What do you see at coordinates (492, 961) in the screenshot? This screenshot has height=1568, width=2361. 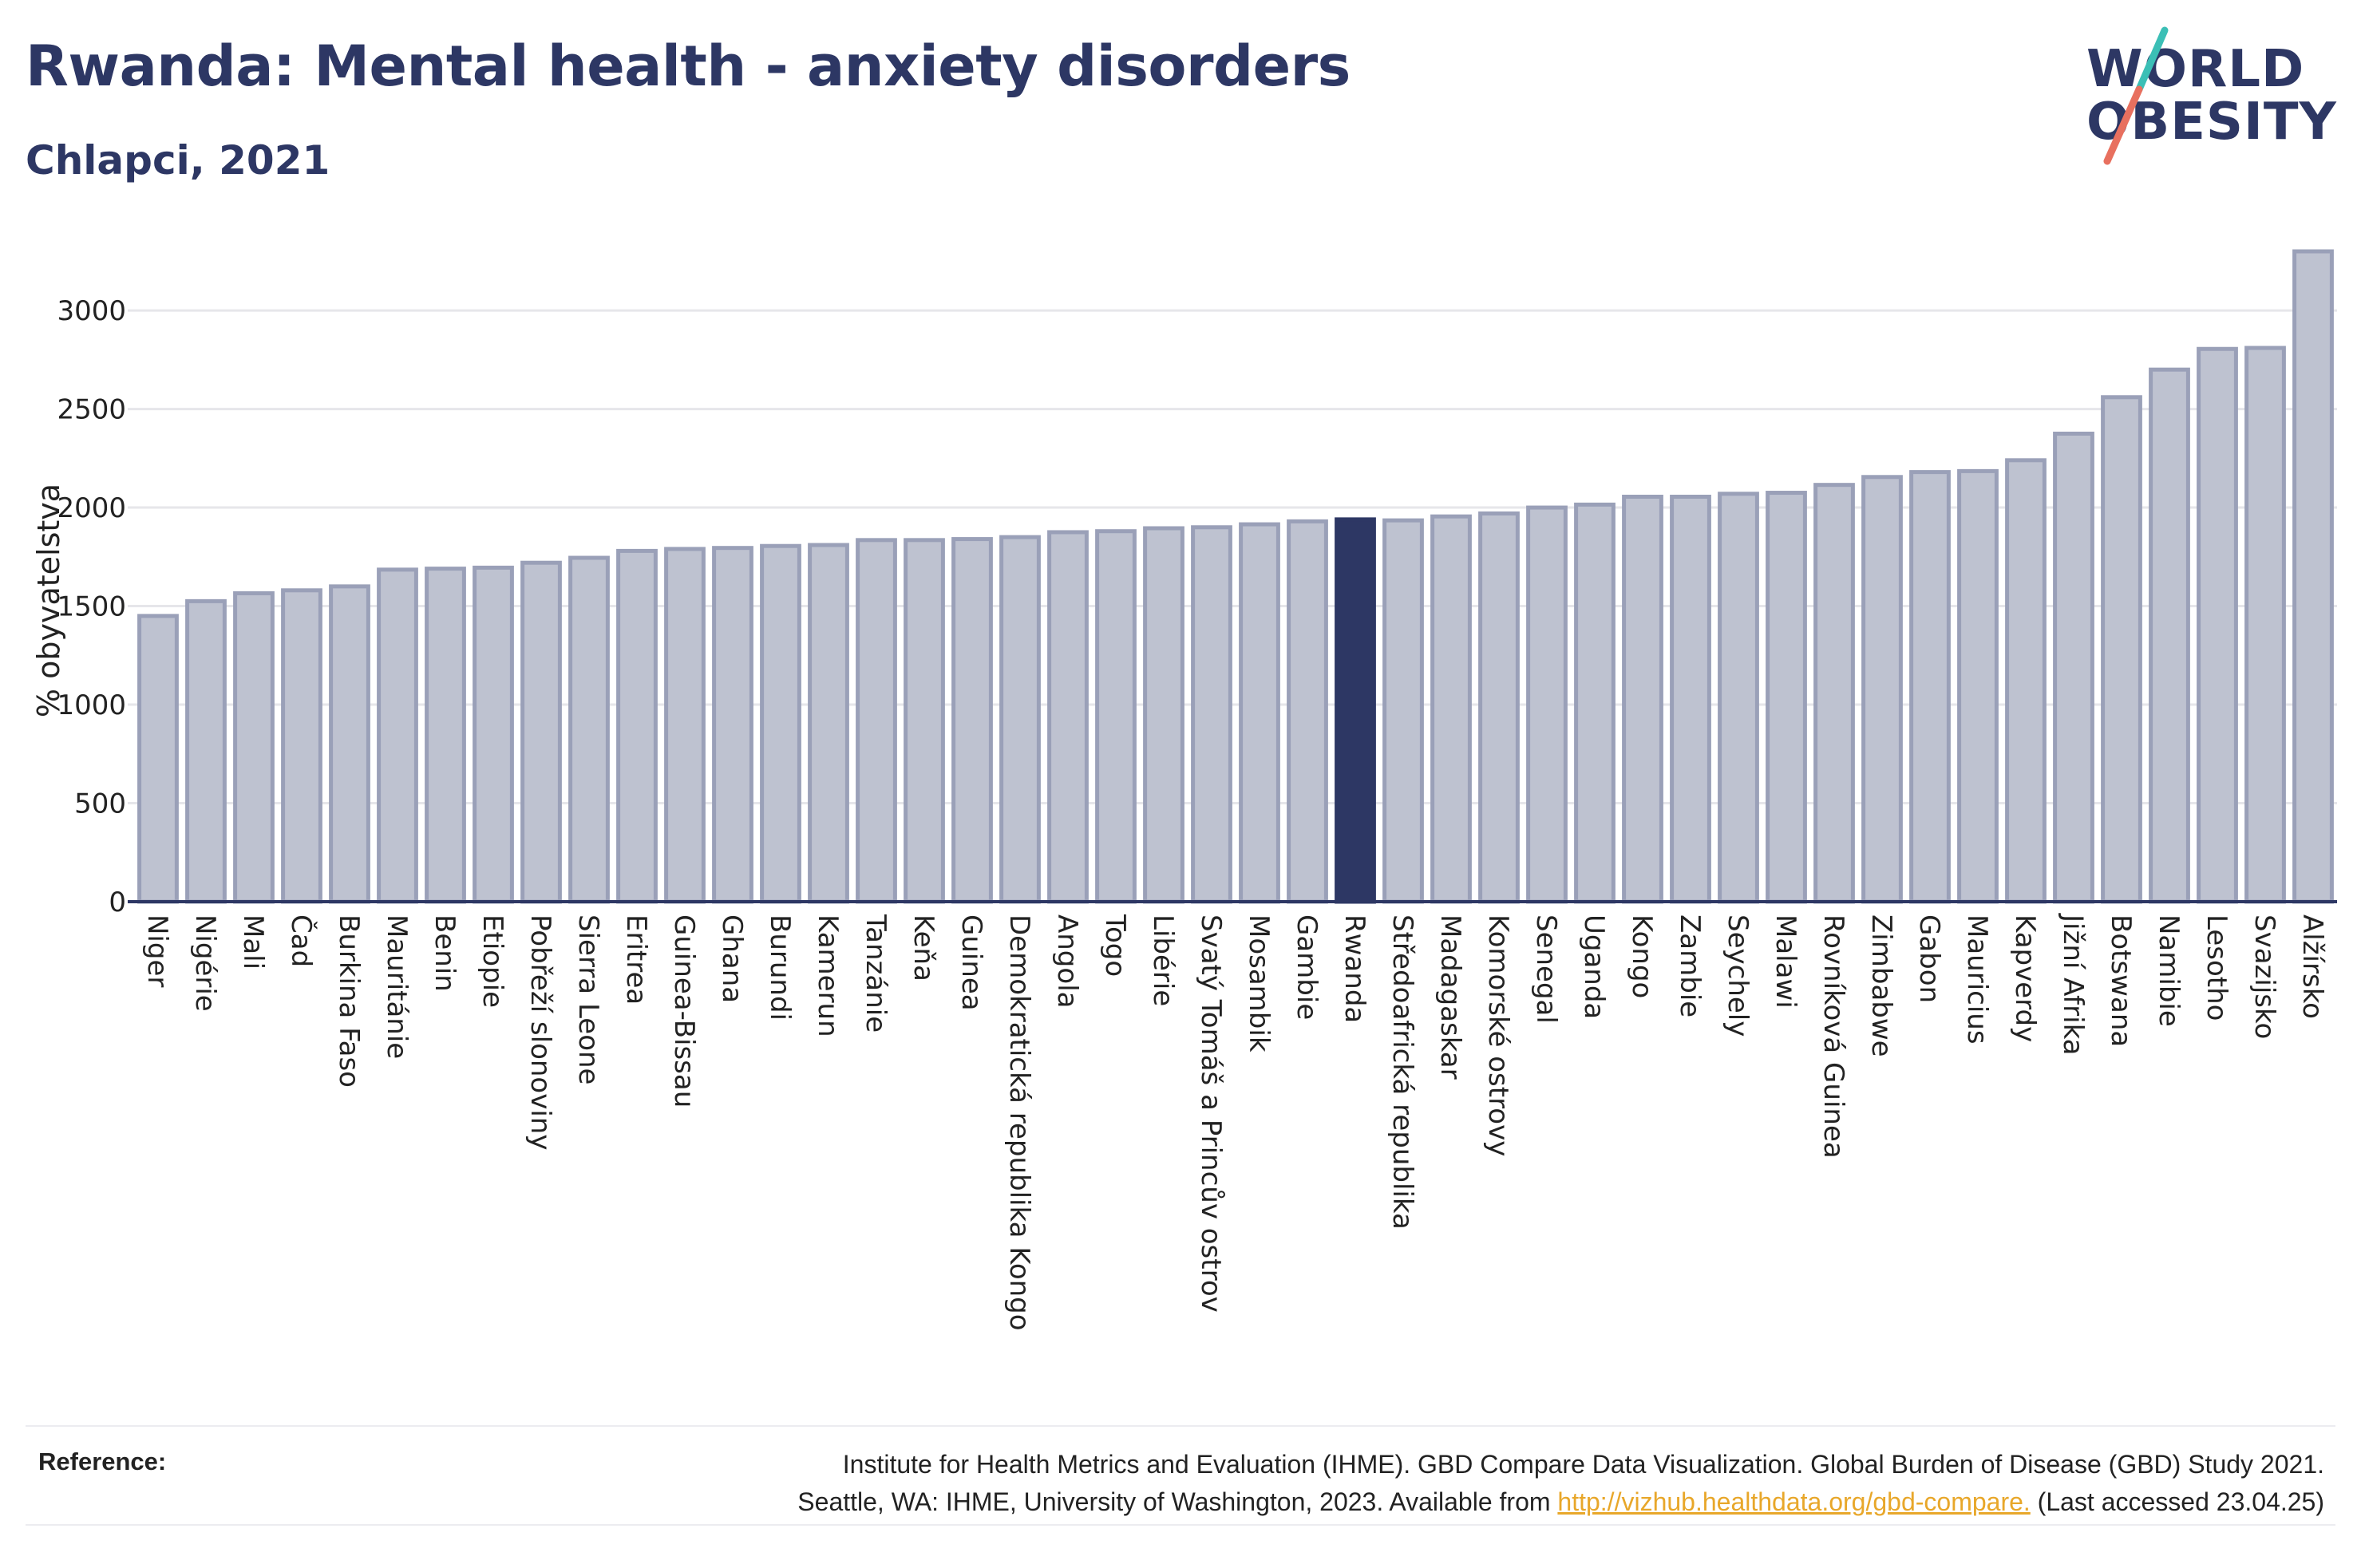 I see `x-tick-label: Etiopie` at bounding box center [492, 961].